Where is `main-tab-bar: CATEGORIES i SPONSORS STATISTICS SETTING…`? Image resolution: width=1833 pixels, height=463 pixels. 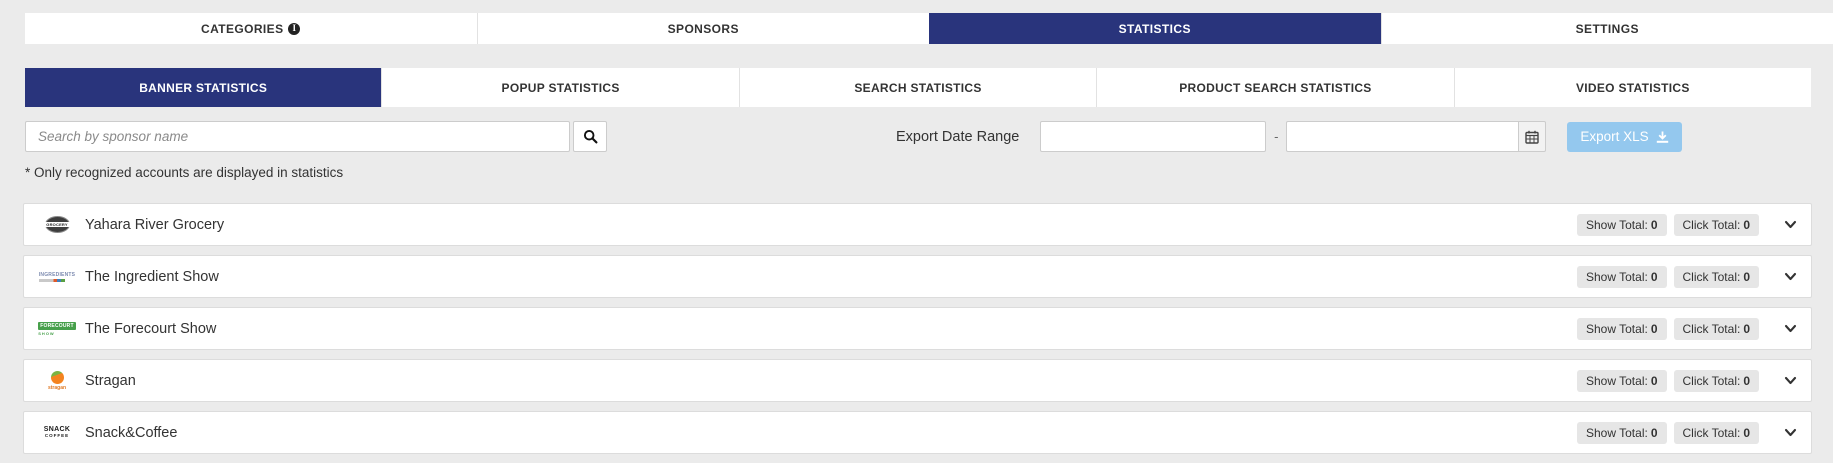
main-tab-bar: CATEGORIES i SPONSORS STATISTICS SETTING… is located at coordinates (929, 28).